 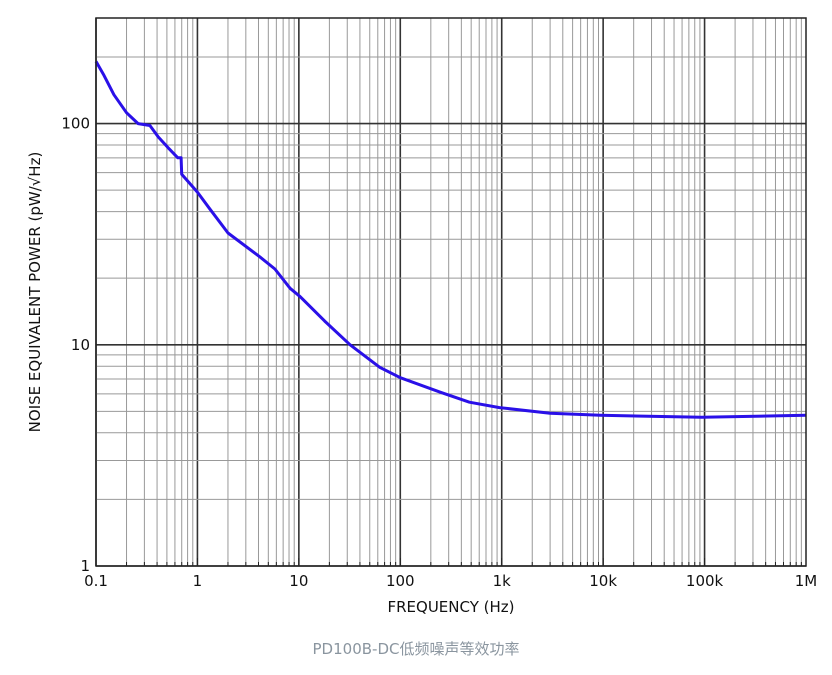 I want to click on x-tick-label: 10k, so click(x=603, y=581).